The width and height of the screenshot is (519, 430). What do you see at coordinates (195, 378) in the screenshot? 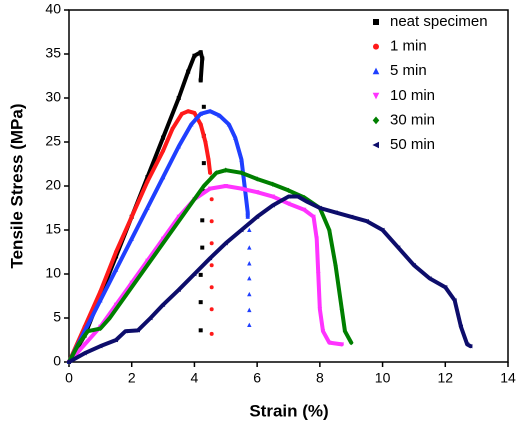
I see `x-tick-label: 4` at bounding box center [195, 378].